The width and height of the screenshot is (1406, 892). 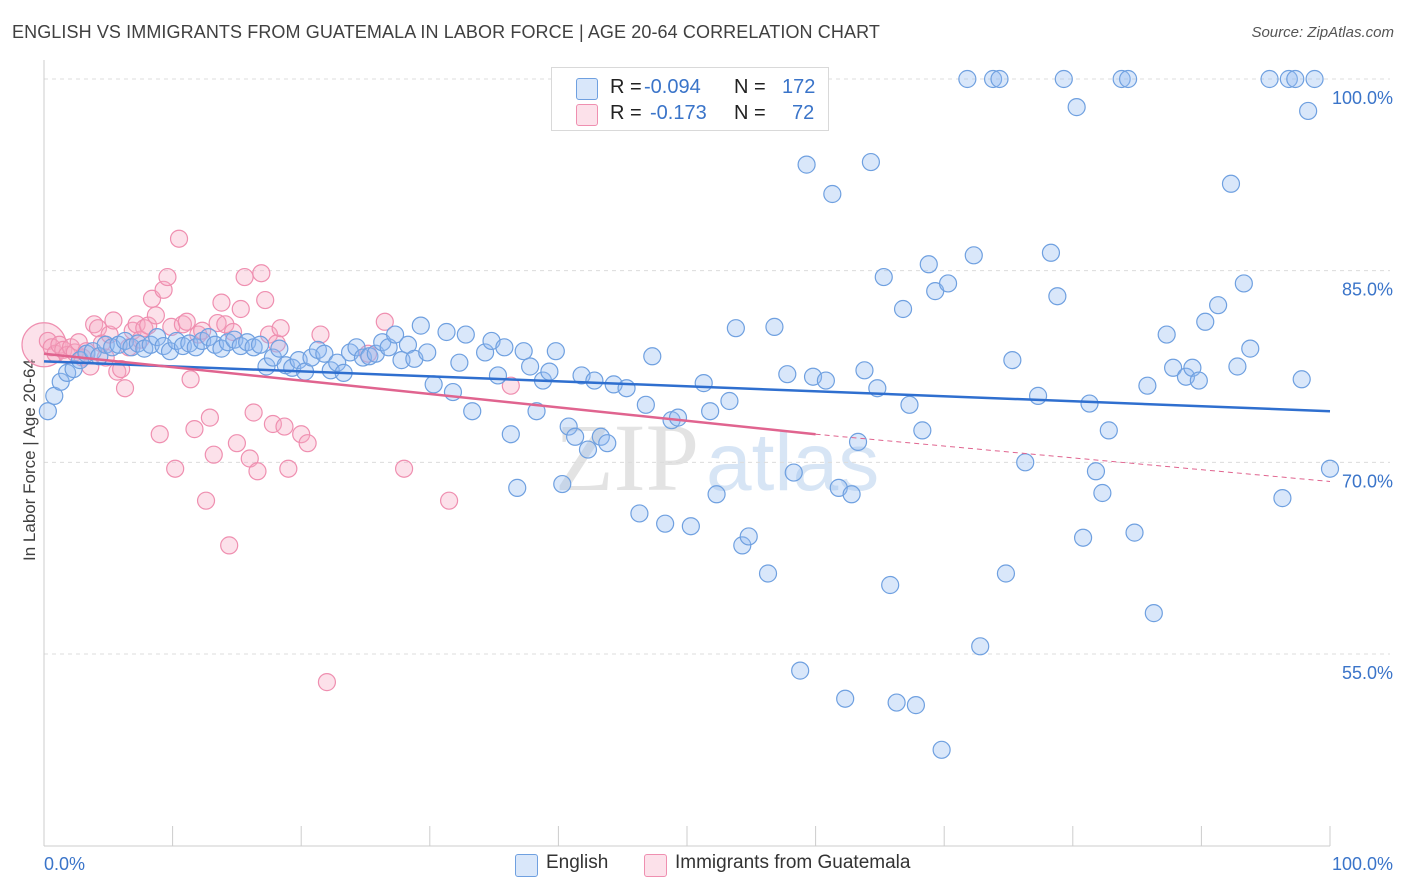 I want to click on legend-n-value: 172, so click(x=799, y=87).